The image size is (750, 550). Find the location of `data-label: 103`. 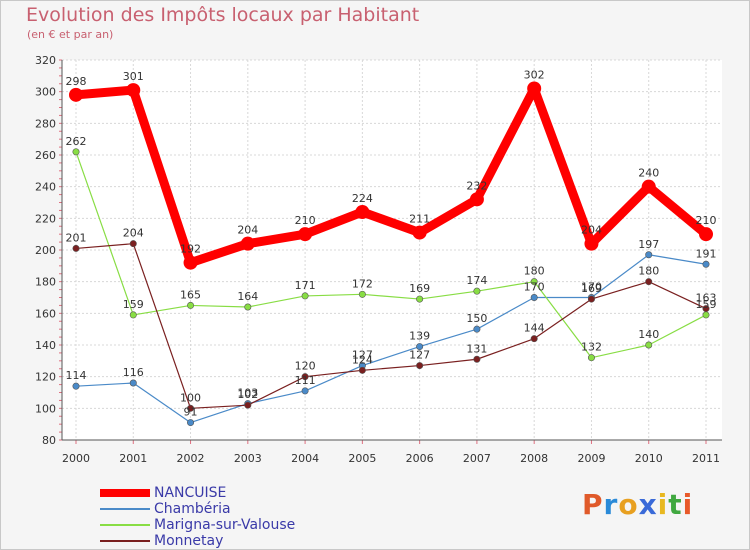

data-label: 103 is located at coordinates (247, 393).